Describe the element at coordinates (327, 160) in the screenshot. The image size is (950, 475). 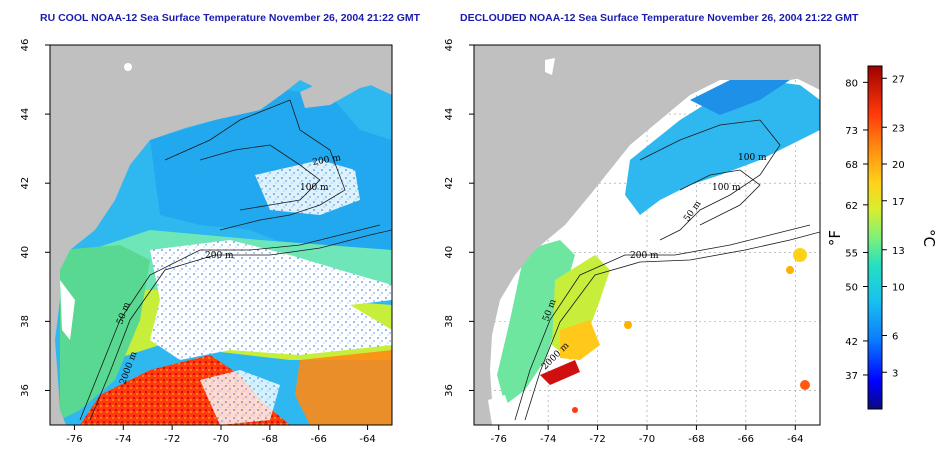
I see `left-contour-label-200m-north: 200 m` at that location.